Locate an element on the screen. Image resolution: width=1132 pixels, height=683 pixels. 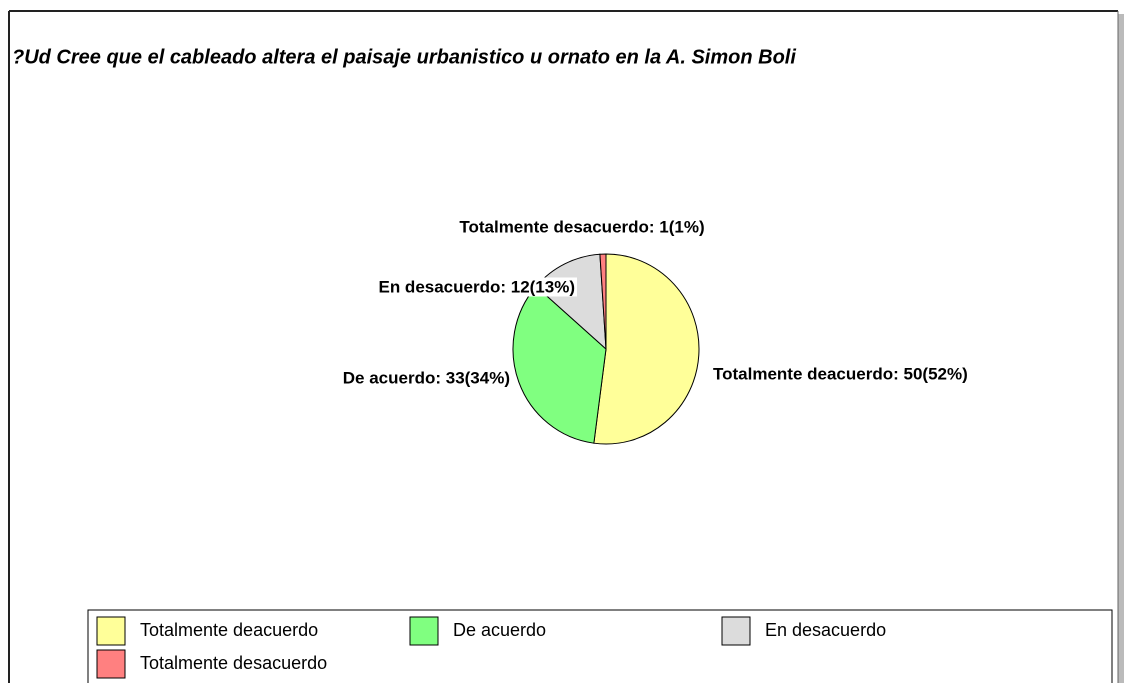
legend-label: Totalmente deacuerdo is located at coordinates (229, 630).